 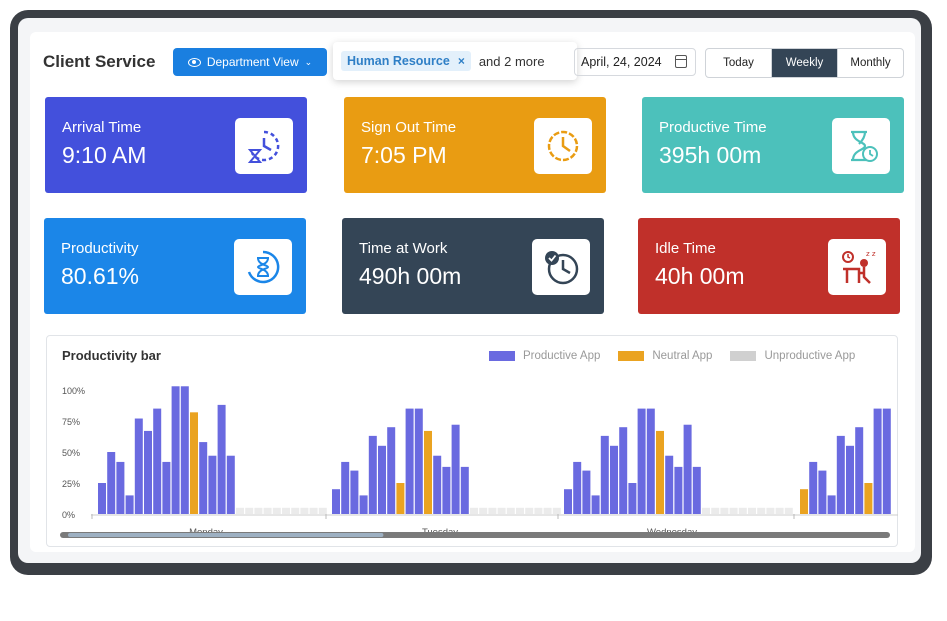 What do you see at coordinates (264, 146) in the screenshot?
I see `clock-rewind-icon` at bounding box center [264, 146].